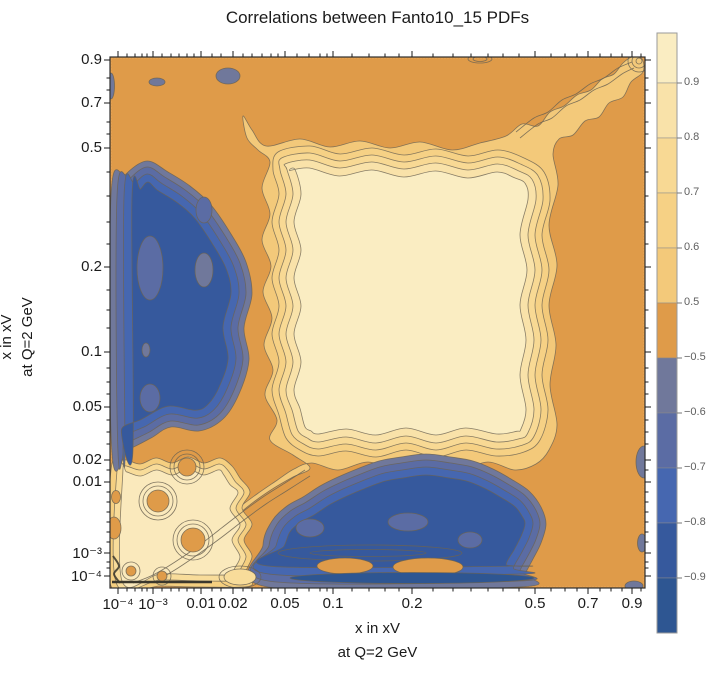 The width and height of the screenshot is (715, 673). I want to click on chart-title: Correlations between Fanto10_15 PDFs, so click(377, 17).